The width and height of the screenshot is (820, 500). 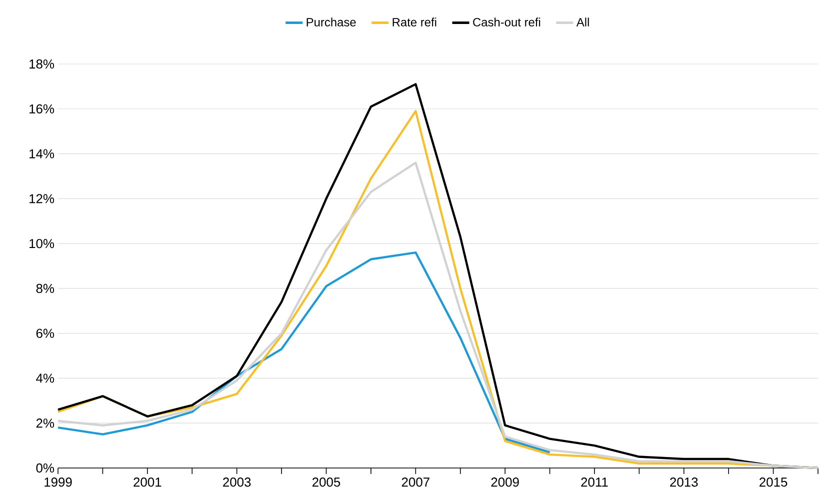 I want to click on legend-label: Cash-out refi, so click(x=506, y=22).